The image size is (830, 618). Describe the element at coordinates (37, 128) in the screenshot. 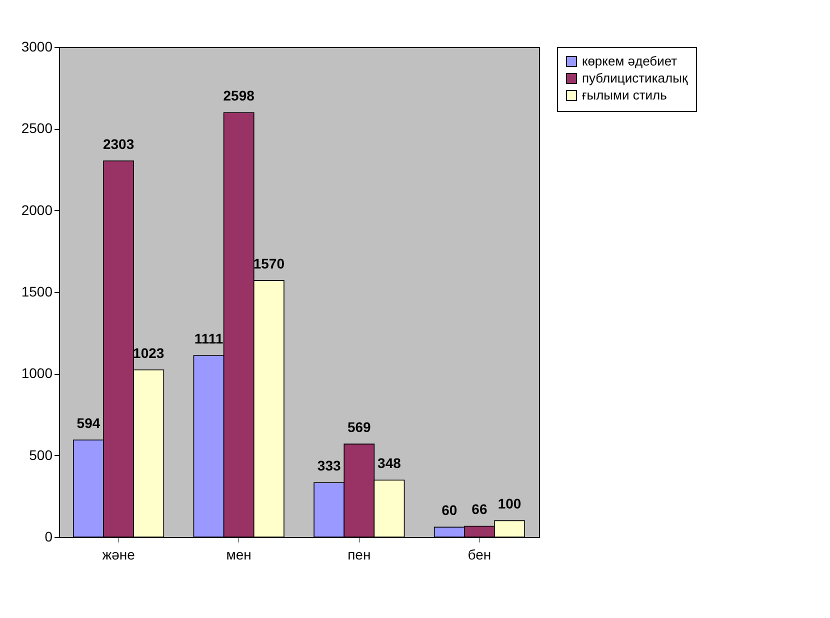

I see `y-tick-label: 2500` at that location.